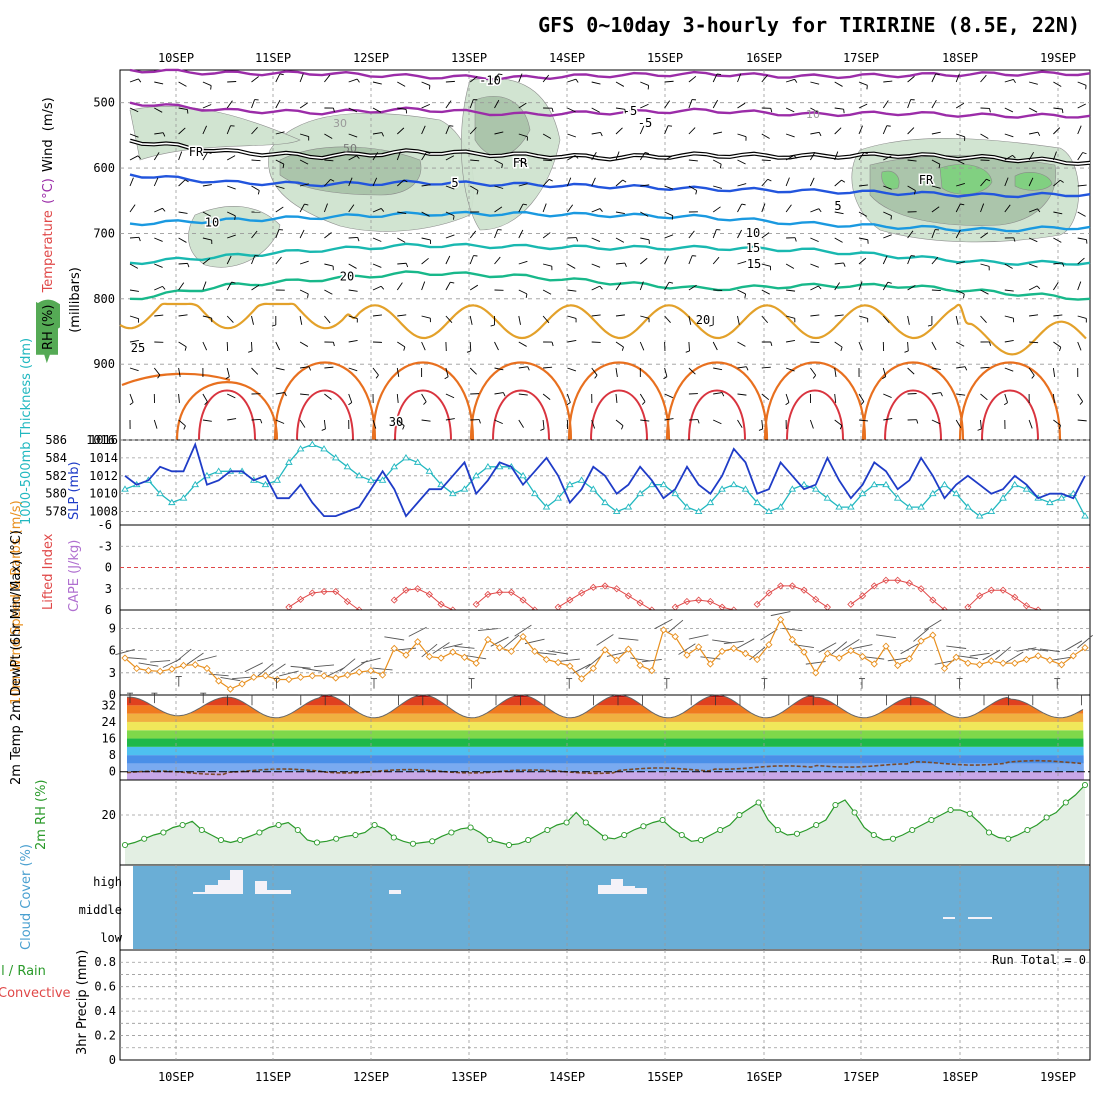 The width and height of the screenshot is (1100, 1100). Describe the element at coordinates (56, 440) in the screenshot. I see `thickness-tick-label: 586` at that location.